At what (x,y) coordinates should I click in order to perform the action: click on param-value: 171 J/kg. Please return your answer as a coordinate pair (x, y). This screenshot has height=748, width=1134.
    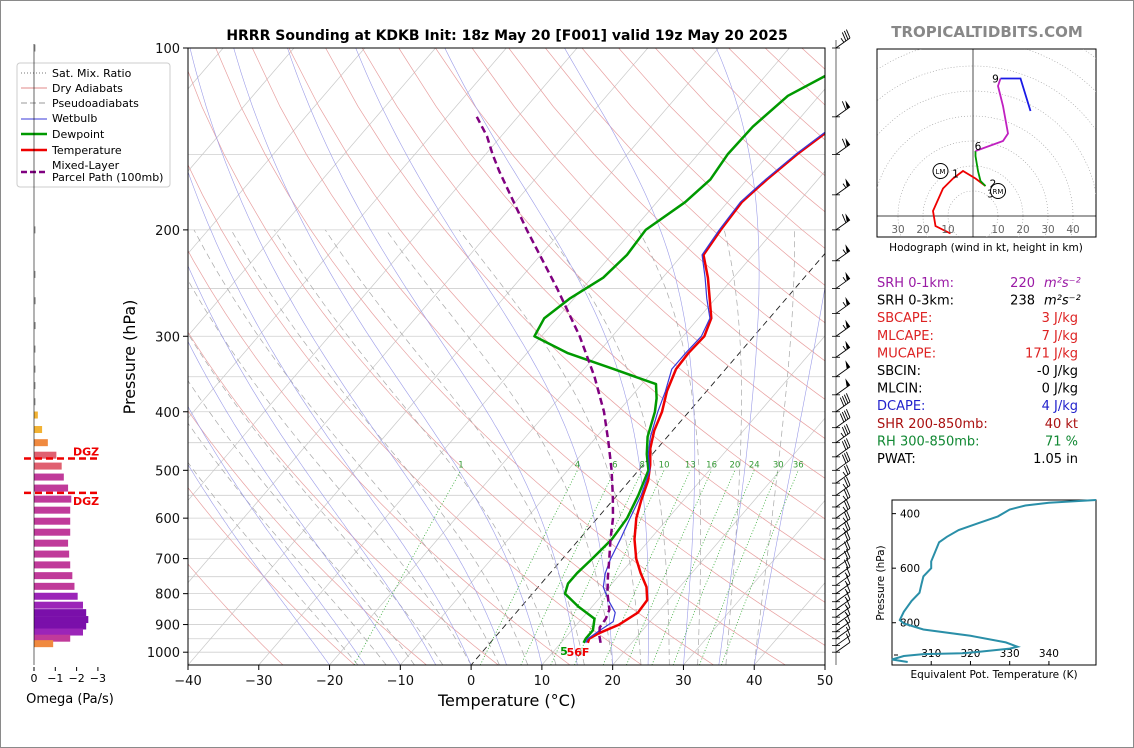
    Looking at the image, I should click on (1051, 353).